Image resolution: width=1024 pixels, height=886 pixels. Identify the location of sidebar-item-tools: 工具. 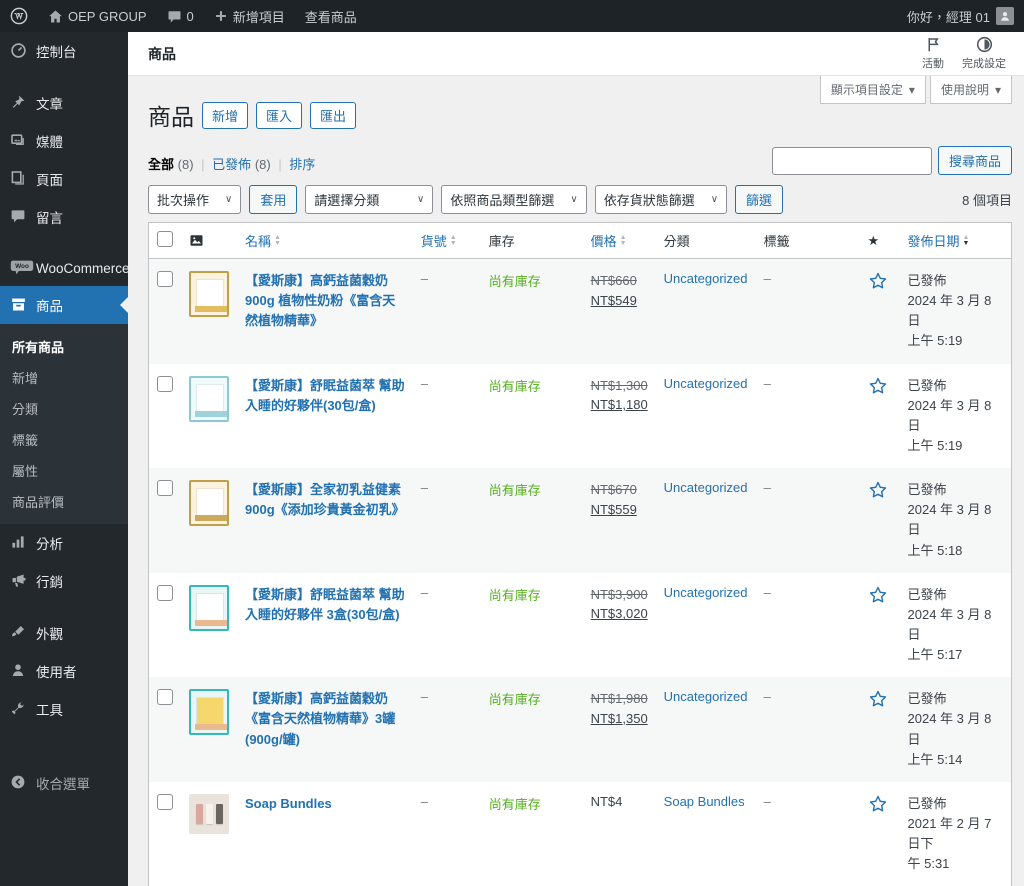
(64, 709).